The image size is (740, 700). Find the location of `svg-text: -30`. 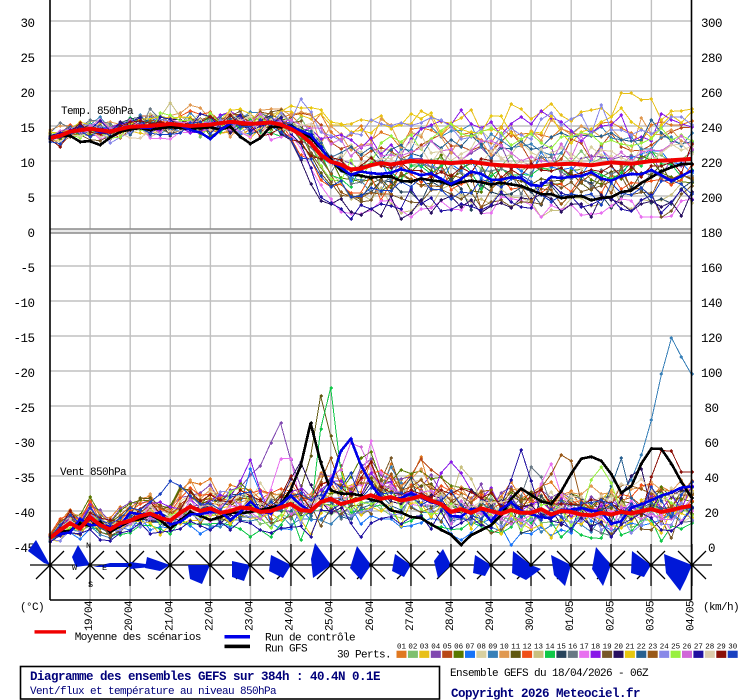

svg-text: -30 is located at coordinates (23, 444).